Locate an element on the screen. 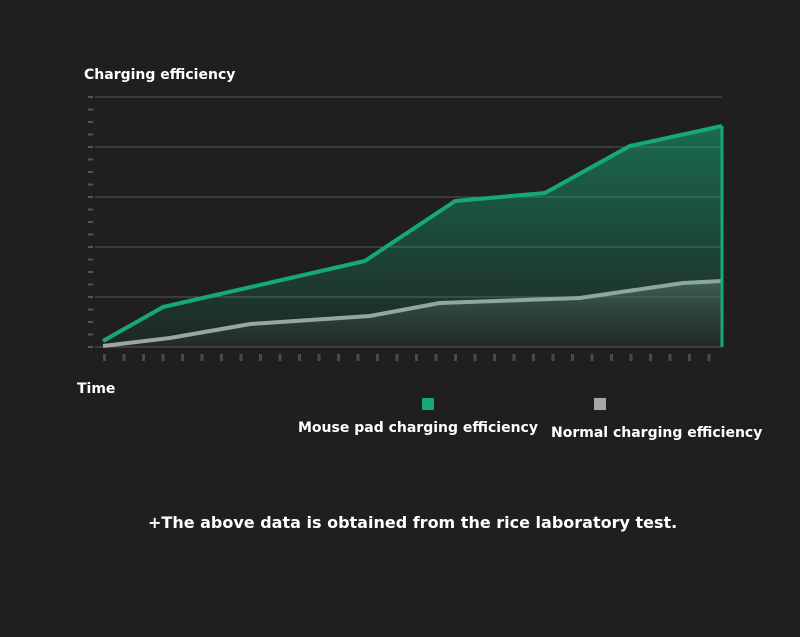 Image resolution: width=800 pixels, height=637 pixels. legend-label: Mouse pad charging efficiency is located at coordinates (418, 428).